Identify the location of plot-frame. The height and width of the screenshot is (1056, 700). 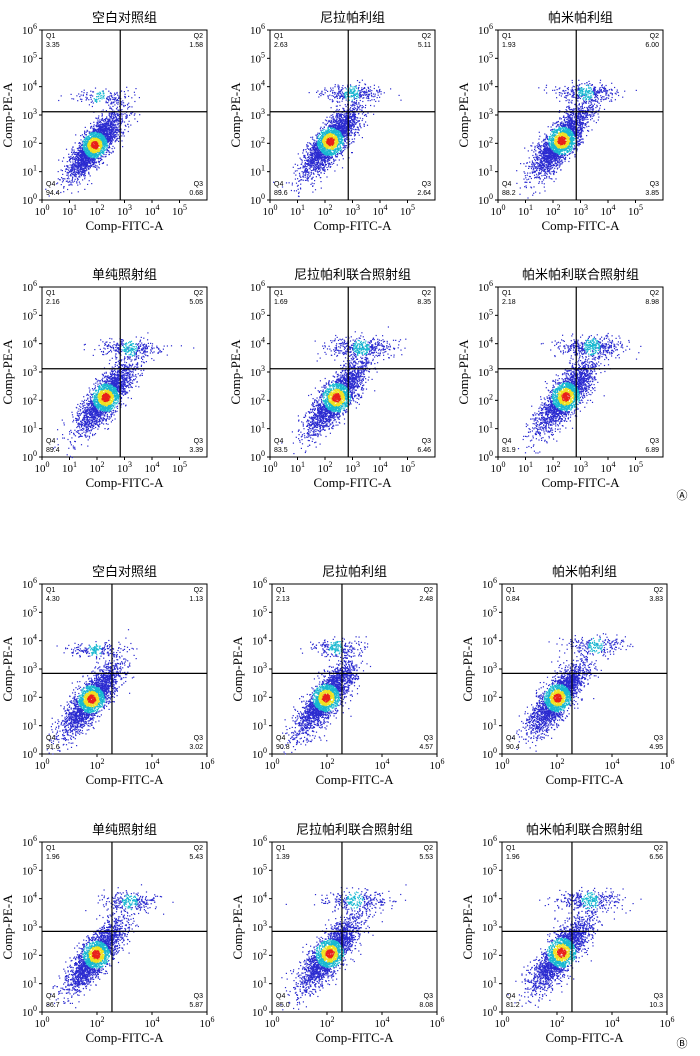
(124, 115).